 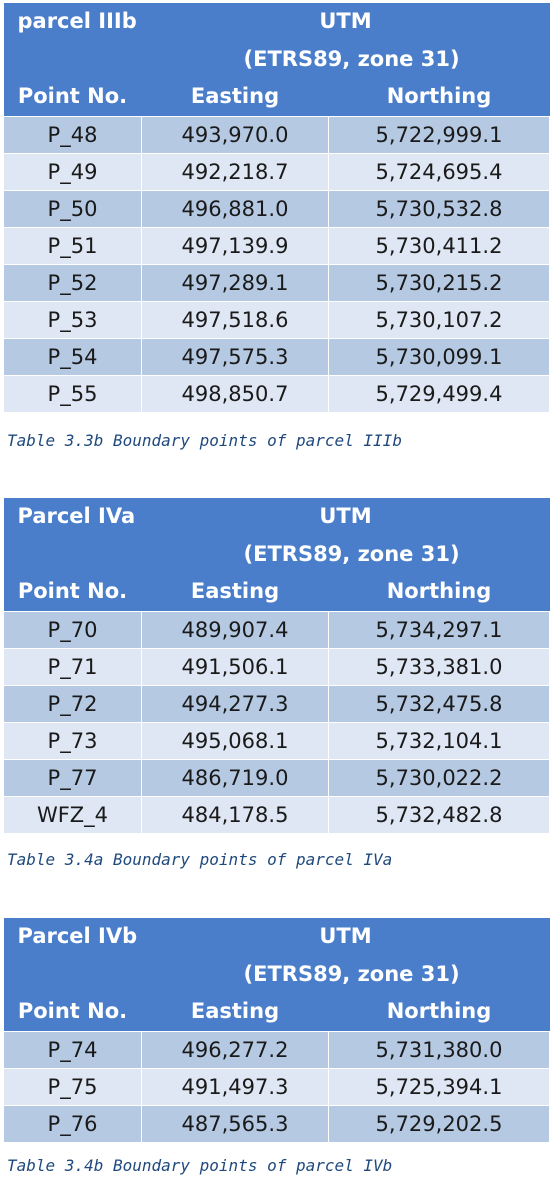 I want to click on table-row: P_51 497,139.9 5,730,411.2, so click(x=276, y=245).